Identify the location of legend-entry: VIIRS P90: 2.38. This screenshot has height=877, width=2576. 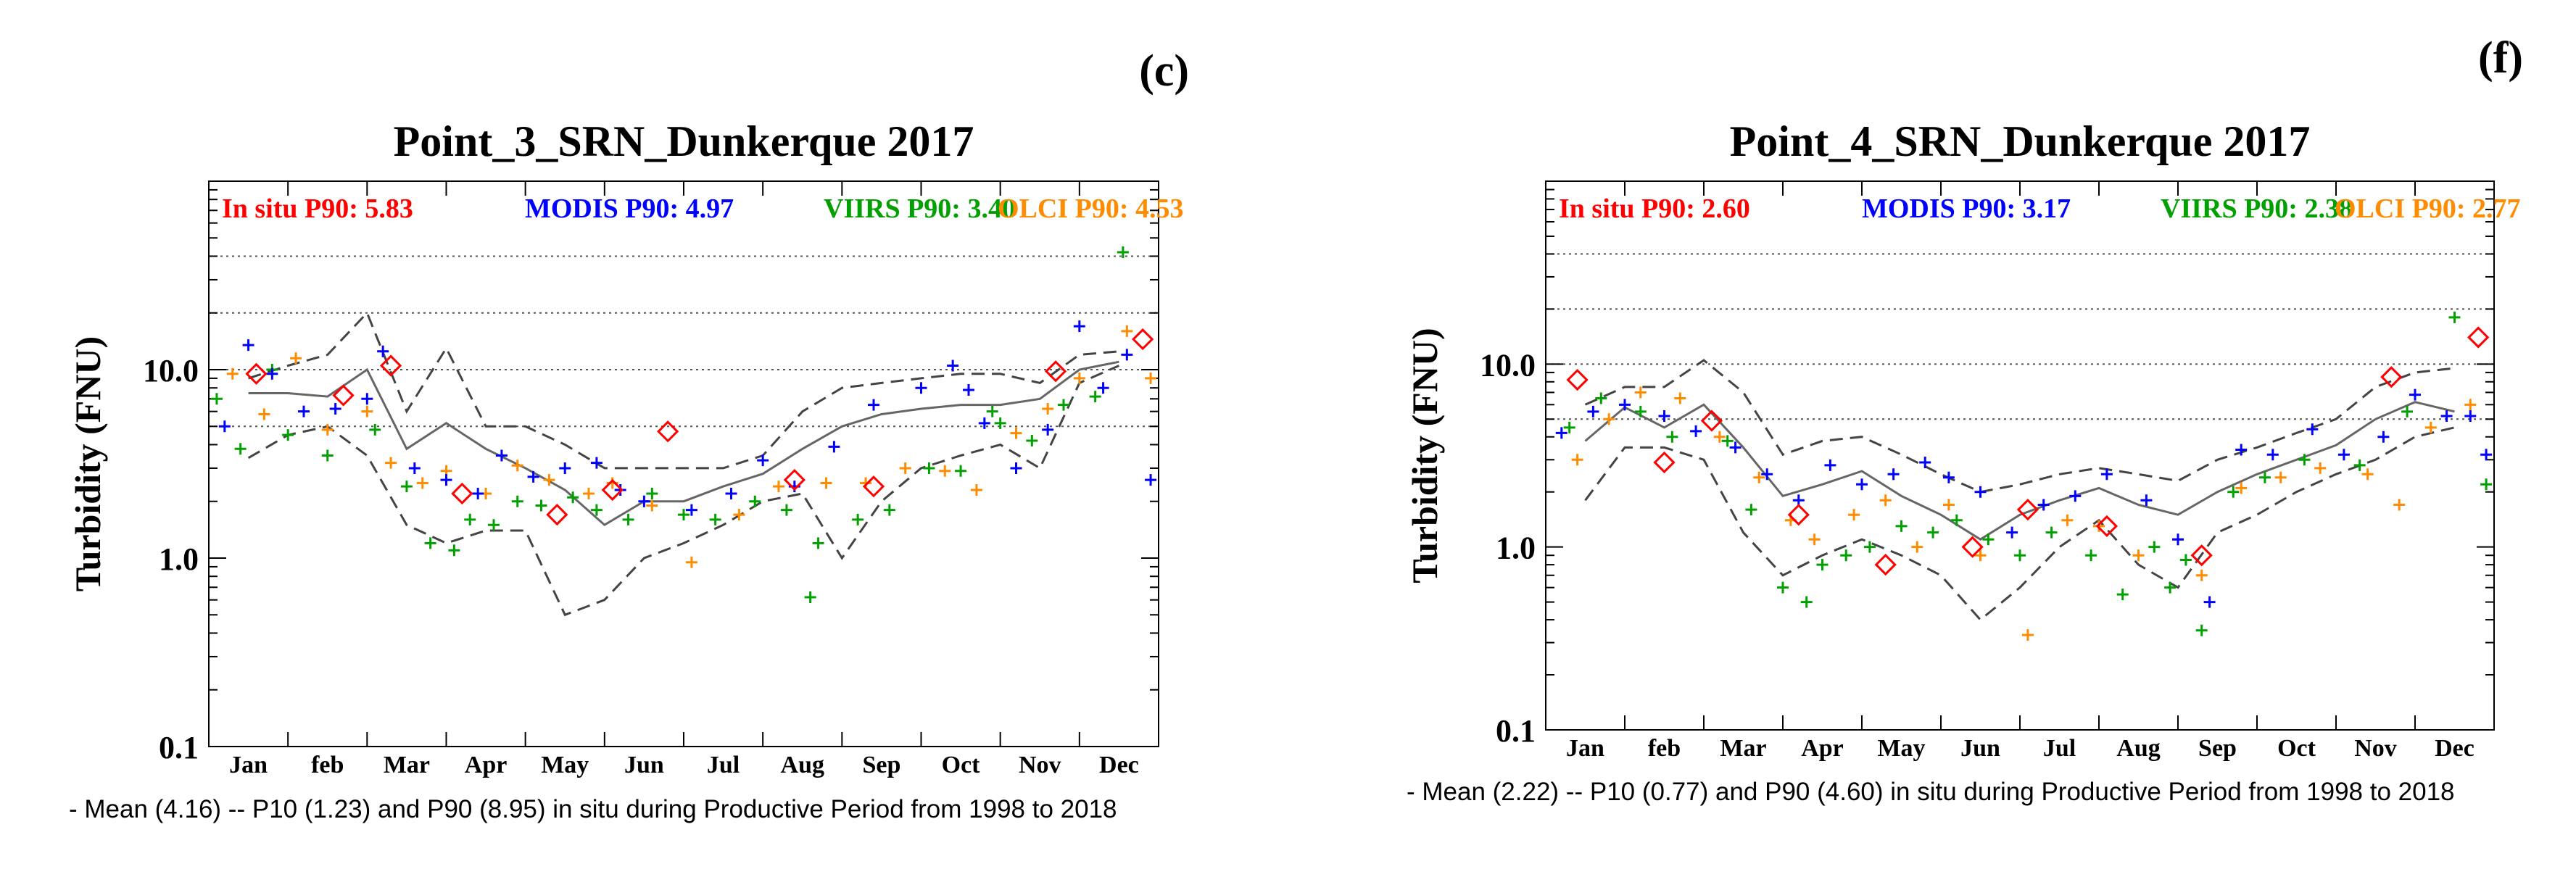
(2257, 209).